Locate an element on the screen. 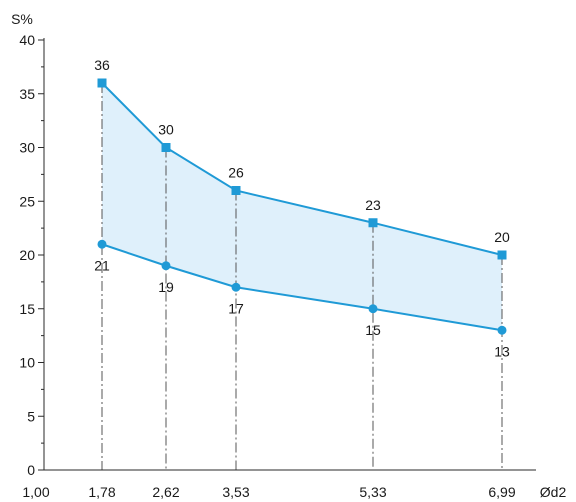 The height and width of the screenshot is (502, 576). y-tick-label: 40 is located at coordinates (27, 40).